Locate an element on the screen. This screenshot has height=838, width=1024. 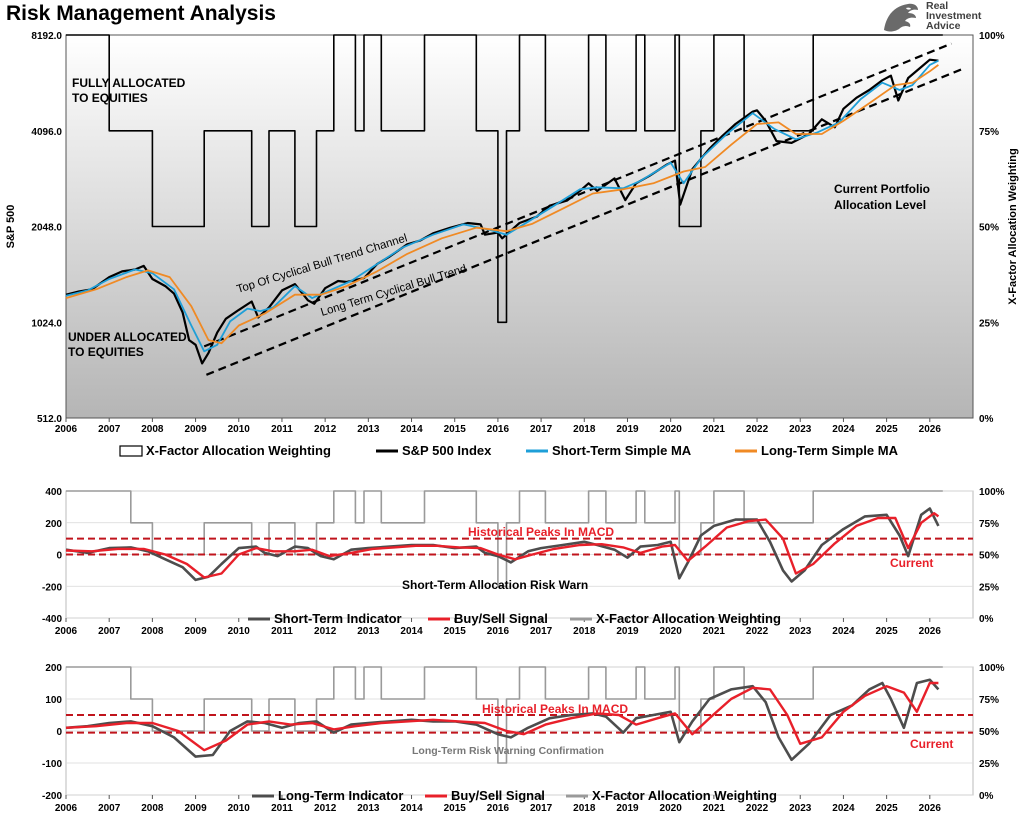
signal-line is located at coordinates (502, 716).